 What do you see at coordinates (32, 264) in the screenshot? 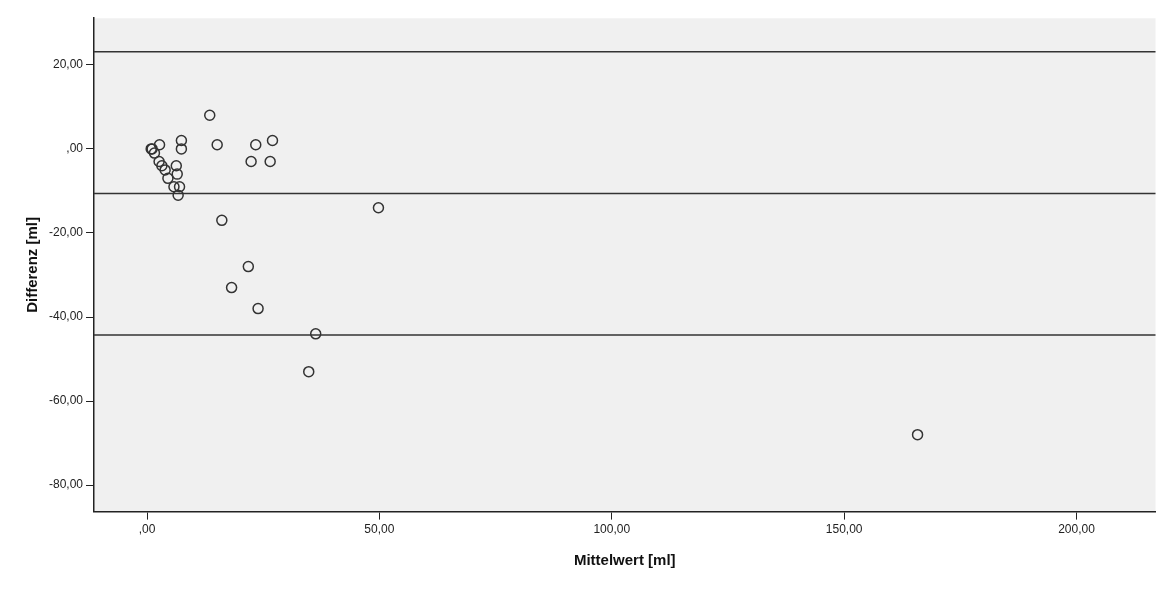
I see `y-axis-title: Differenz [ml]` at bounding box center [32, 264].